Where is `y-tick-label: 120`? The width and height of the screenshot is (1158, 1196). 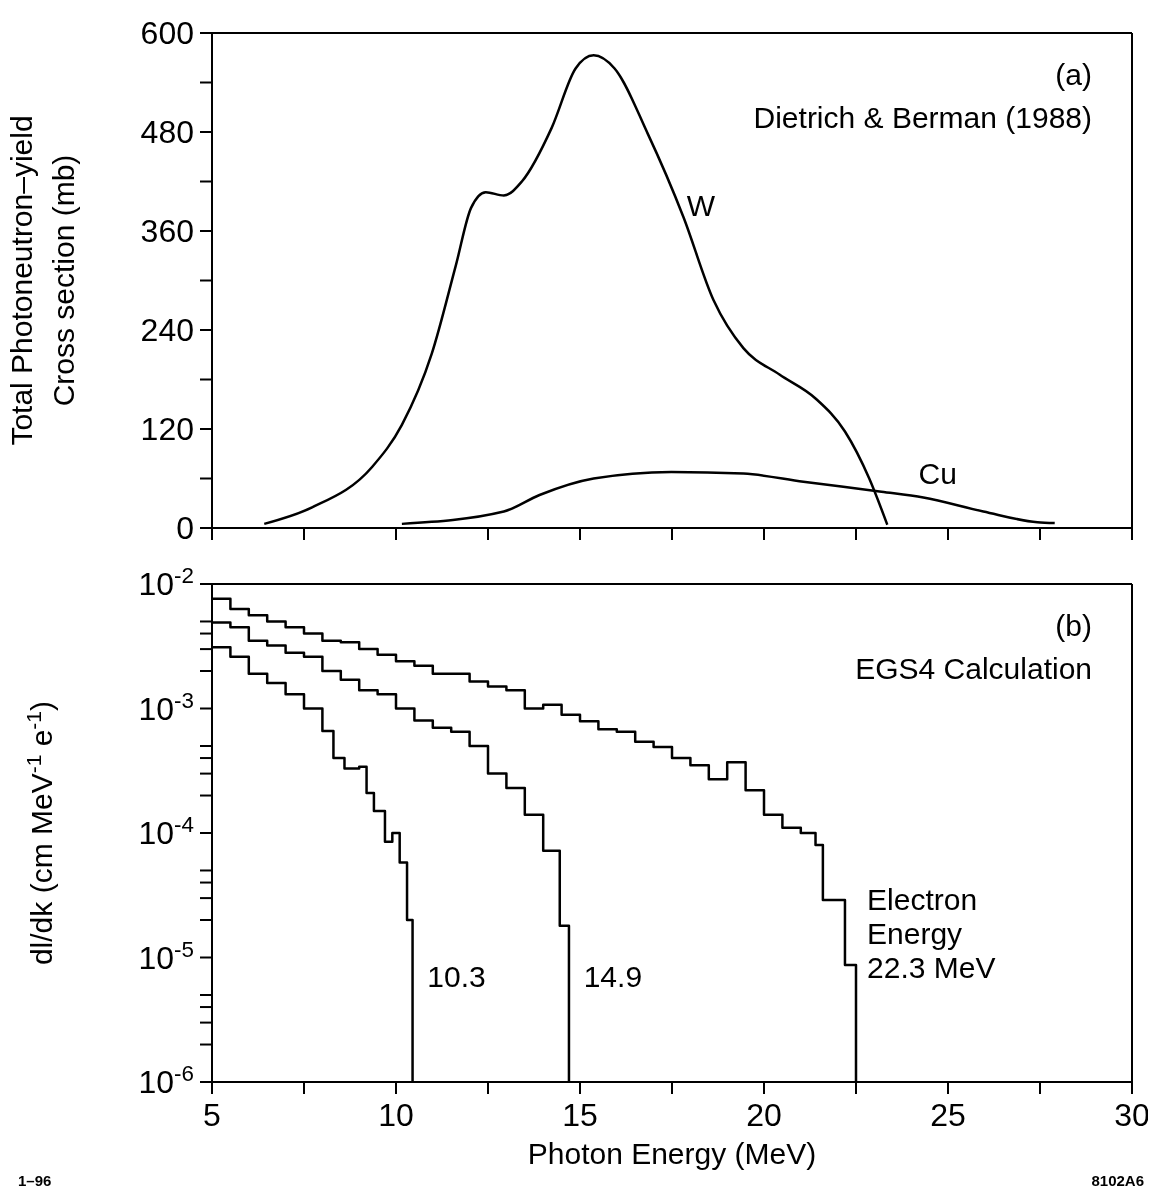
y-tick-label: 120 is located at coordinates (167, 429).